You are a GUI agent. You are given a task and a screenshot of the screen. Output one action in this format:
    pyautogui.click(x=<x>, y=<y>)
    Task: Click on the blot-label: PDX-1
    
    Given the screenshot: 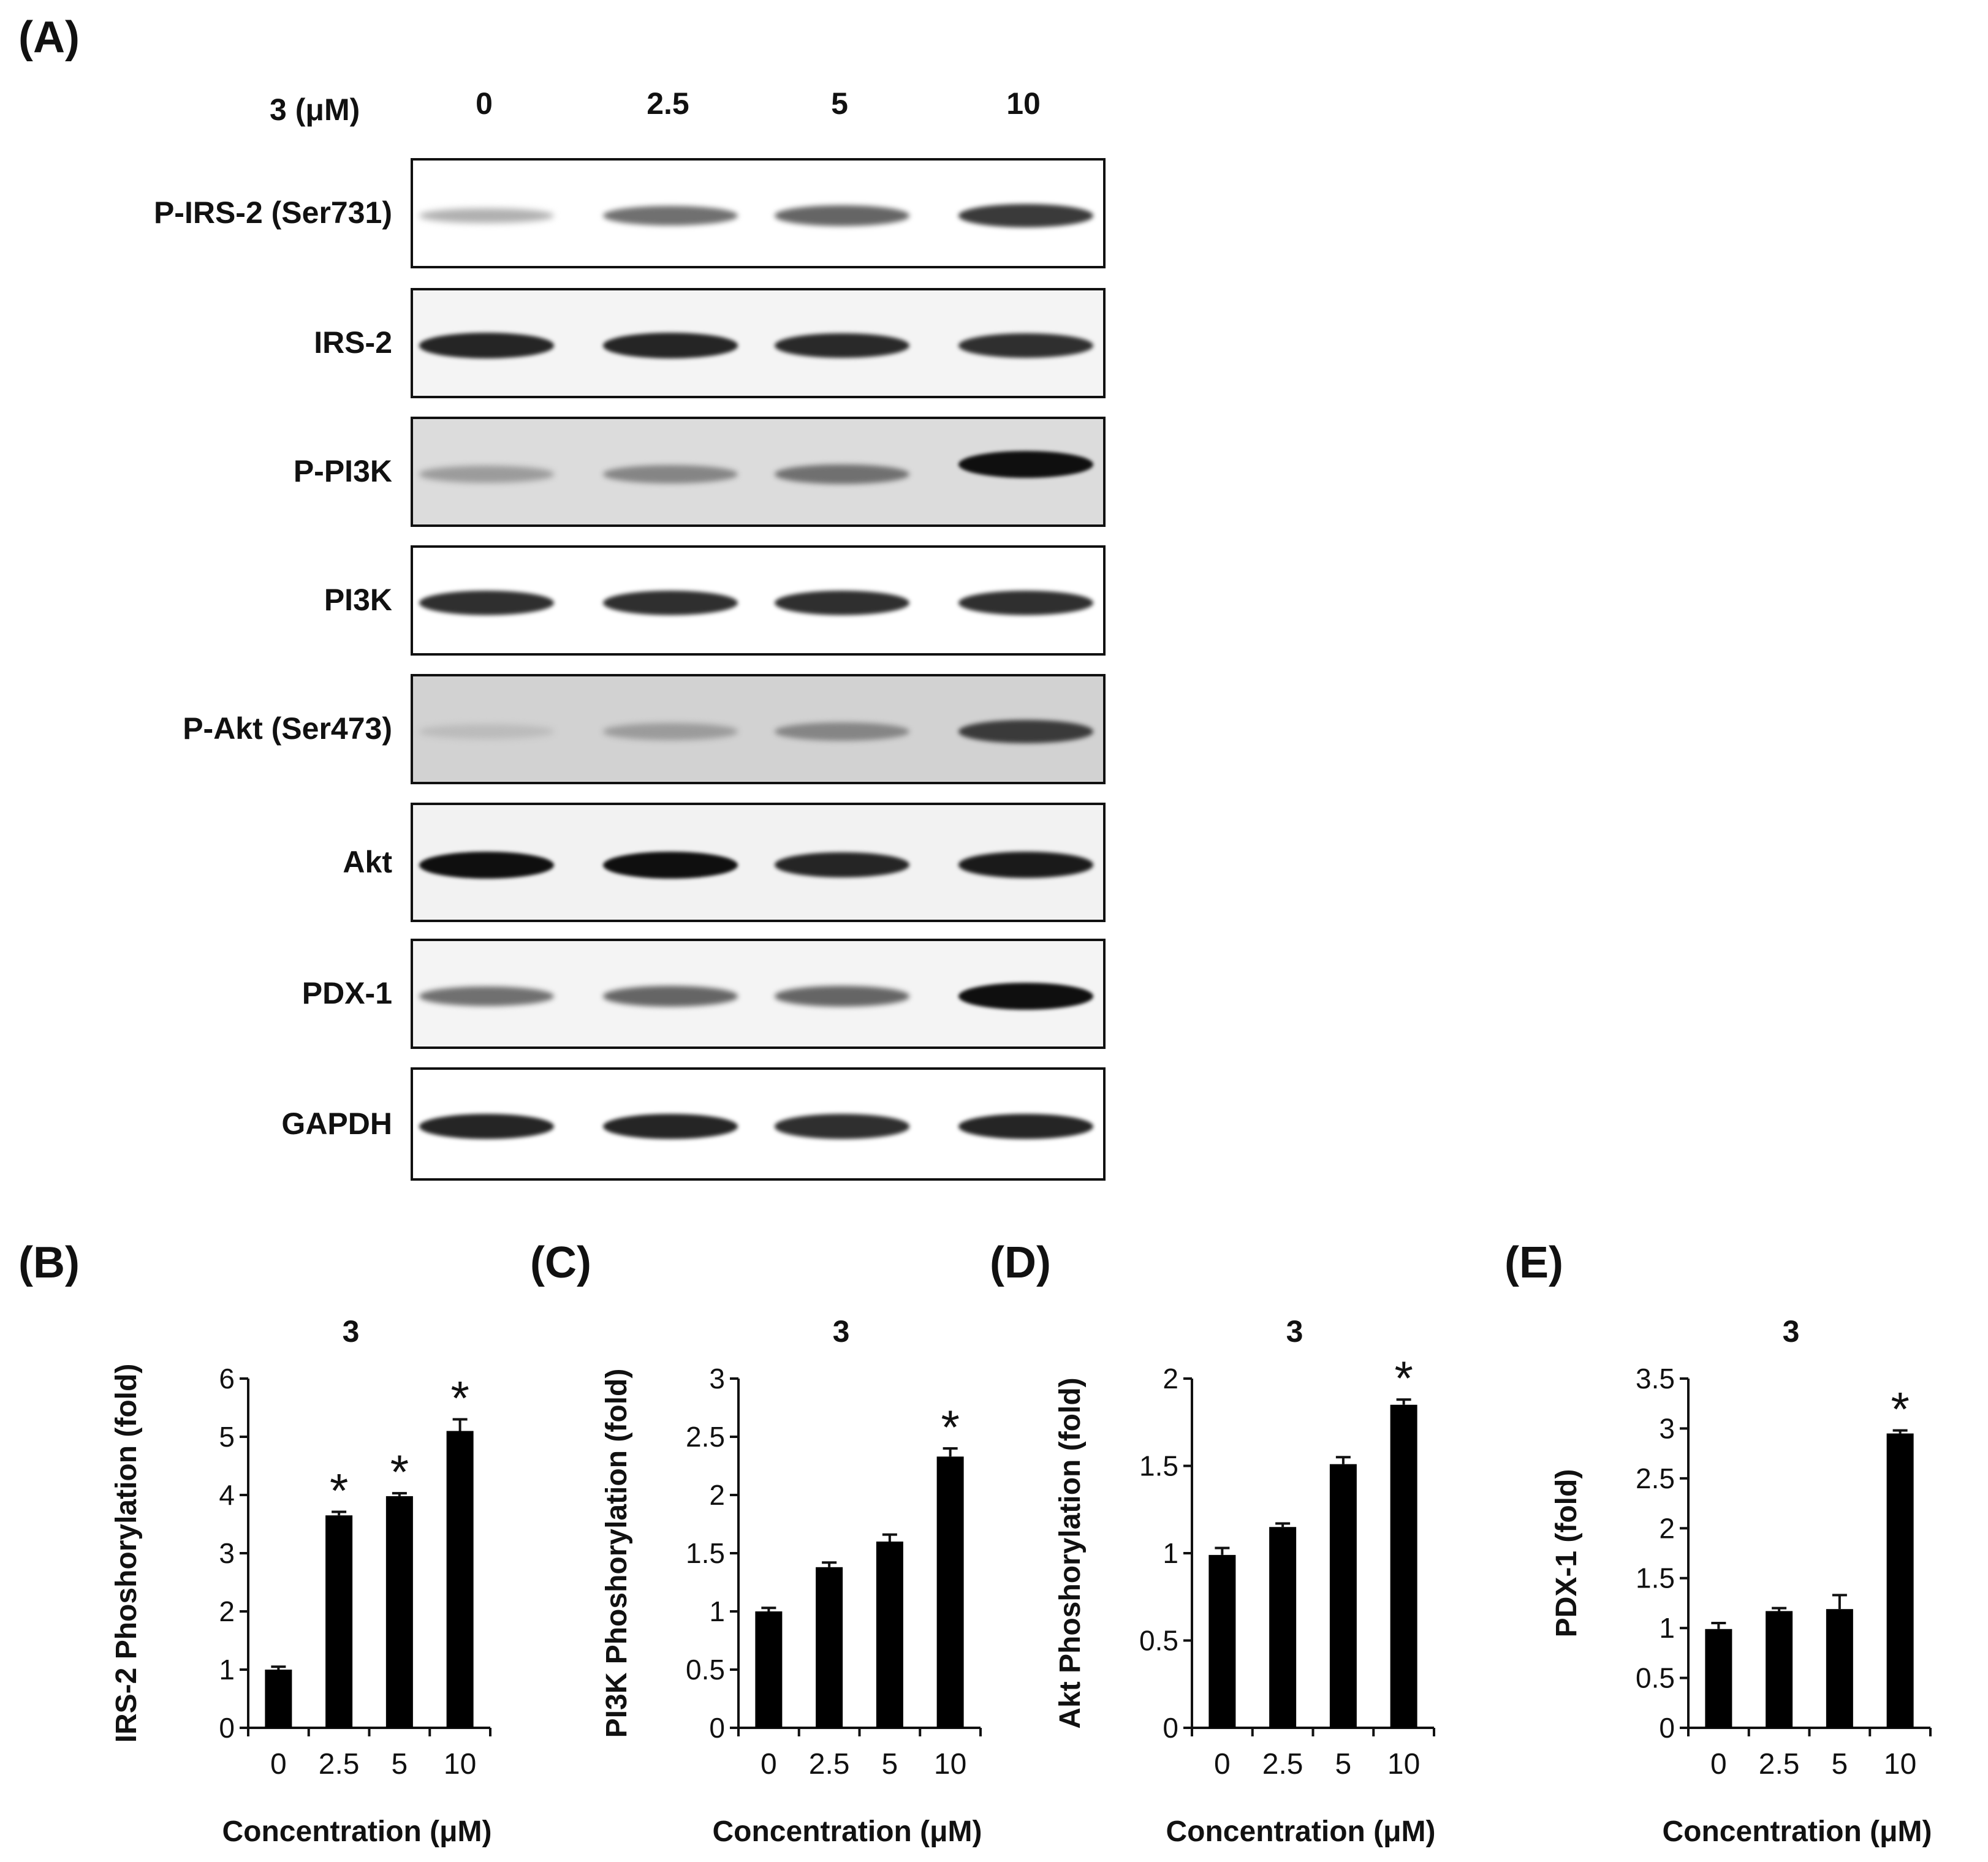 What is the action you would take?
    pyautogui.click(x=347, y=993)
    